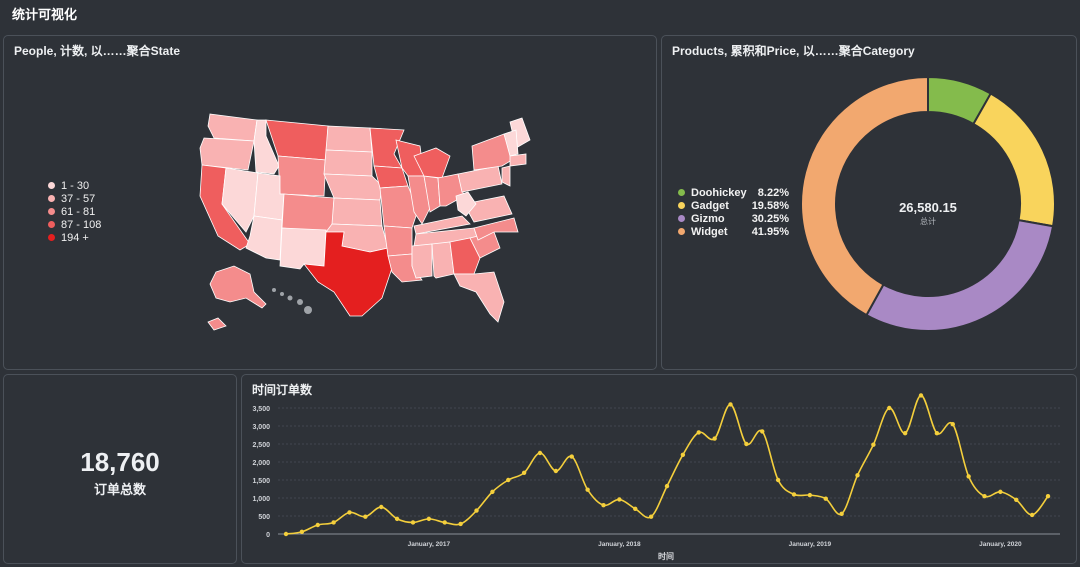 The width and height of the screenshot is (1080, 567). Describe the element at coordinates (120, 469) in the screenshot. I see `kpi-card: 18,760 订单总数` at that location.